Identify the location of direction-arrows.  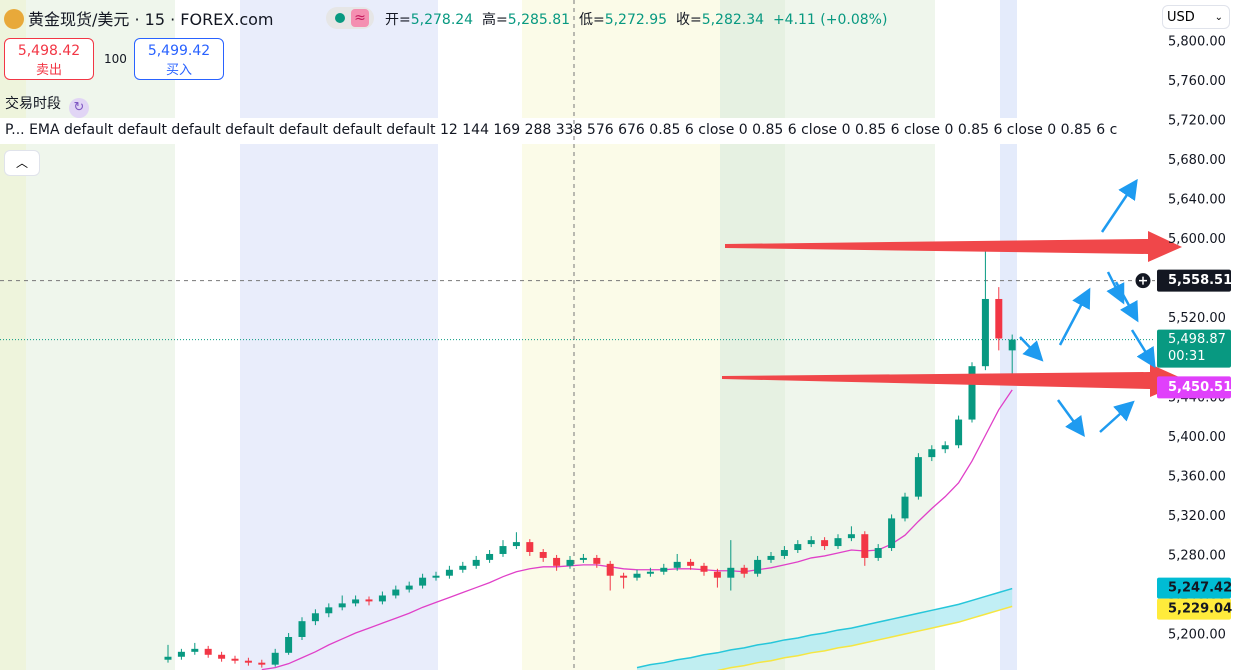
(1087, 308).